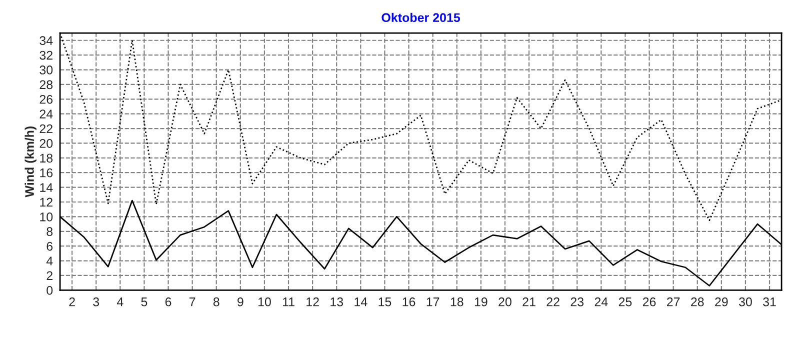 The width and height of the screenshot is (792, 337). I want to click on x-tick-label: 16, so click(409, 301).